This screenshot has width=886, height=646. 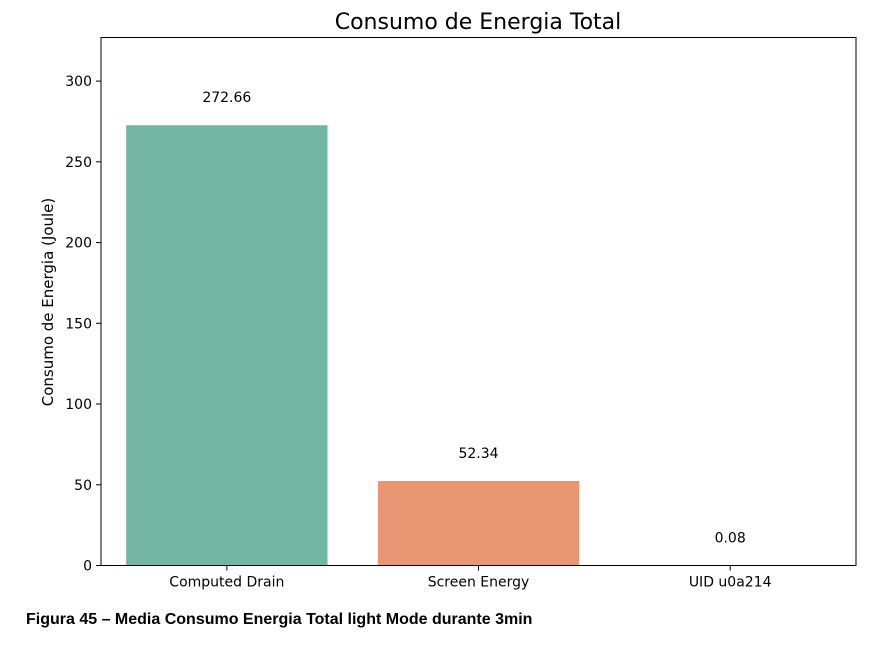 What do you see at coordinates (48, 302) in the screenshot?
I see `y-axis-label: Consumo de Energia (Joule)` at bounding box center [48, 302].